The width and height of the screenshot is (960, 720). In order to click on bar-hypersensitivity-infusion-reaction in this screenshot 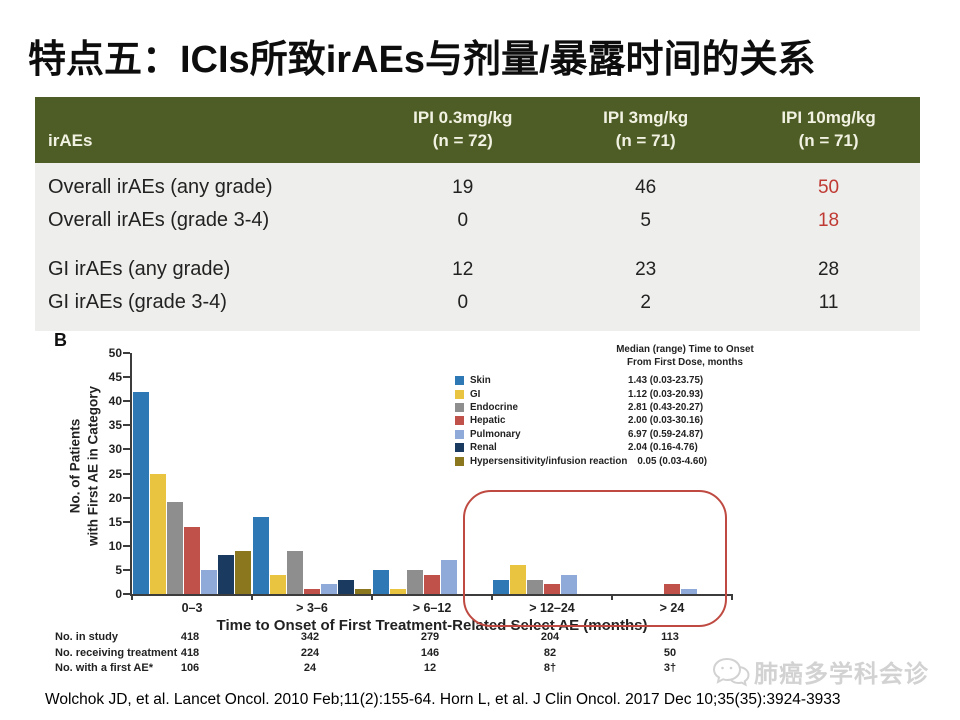, I will do `click(363, 591)`.